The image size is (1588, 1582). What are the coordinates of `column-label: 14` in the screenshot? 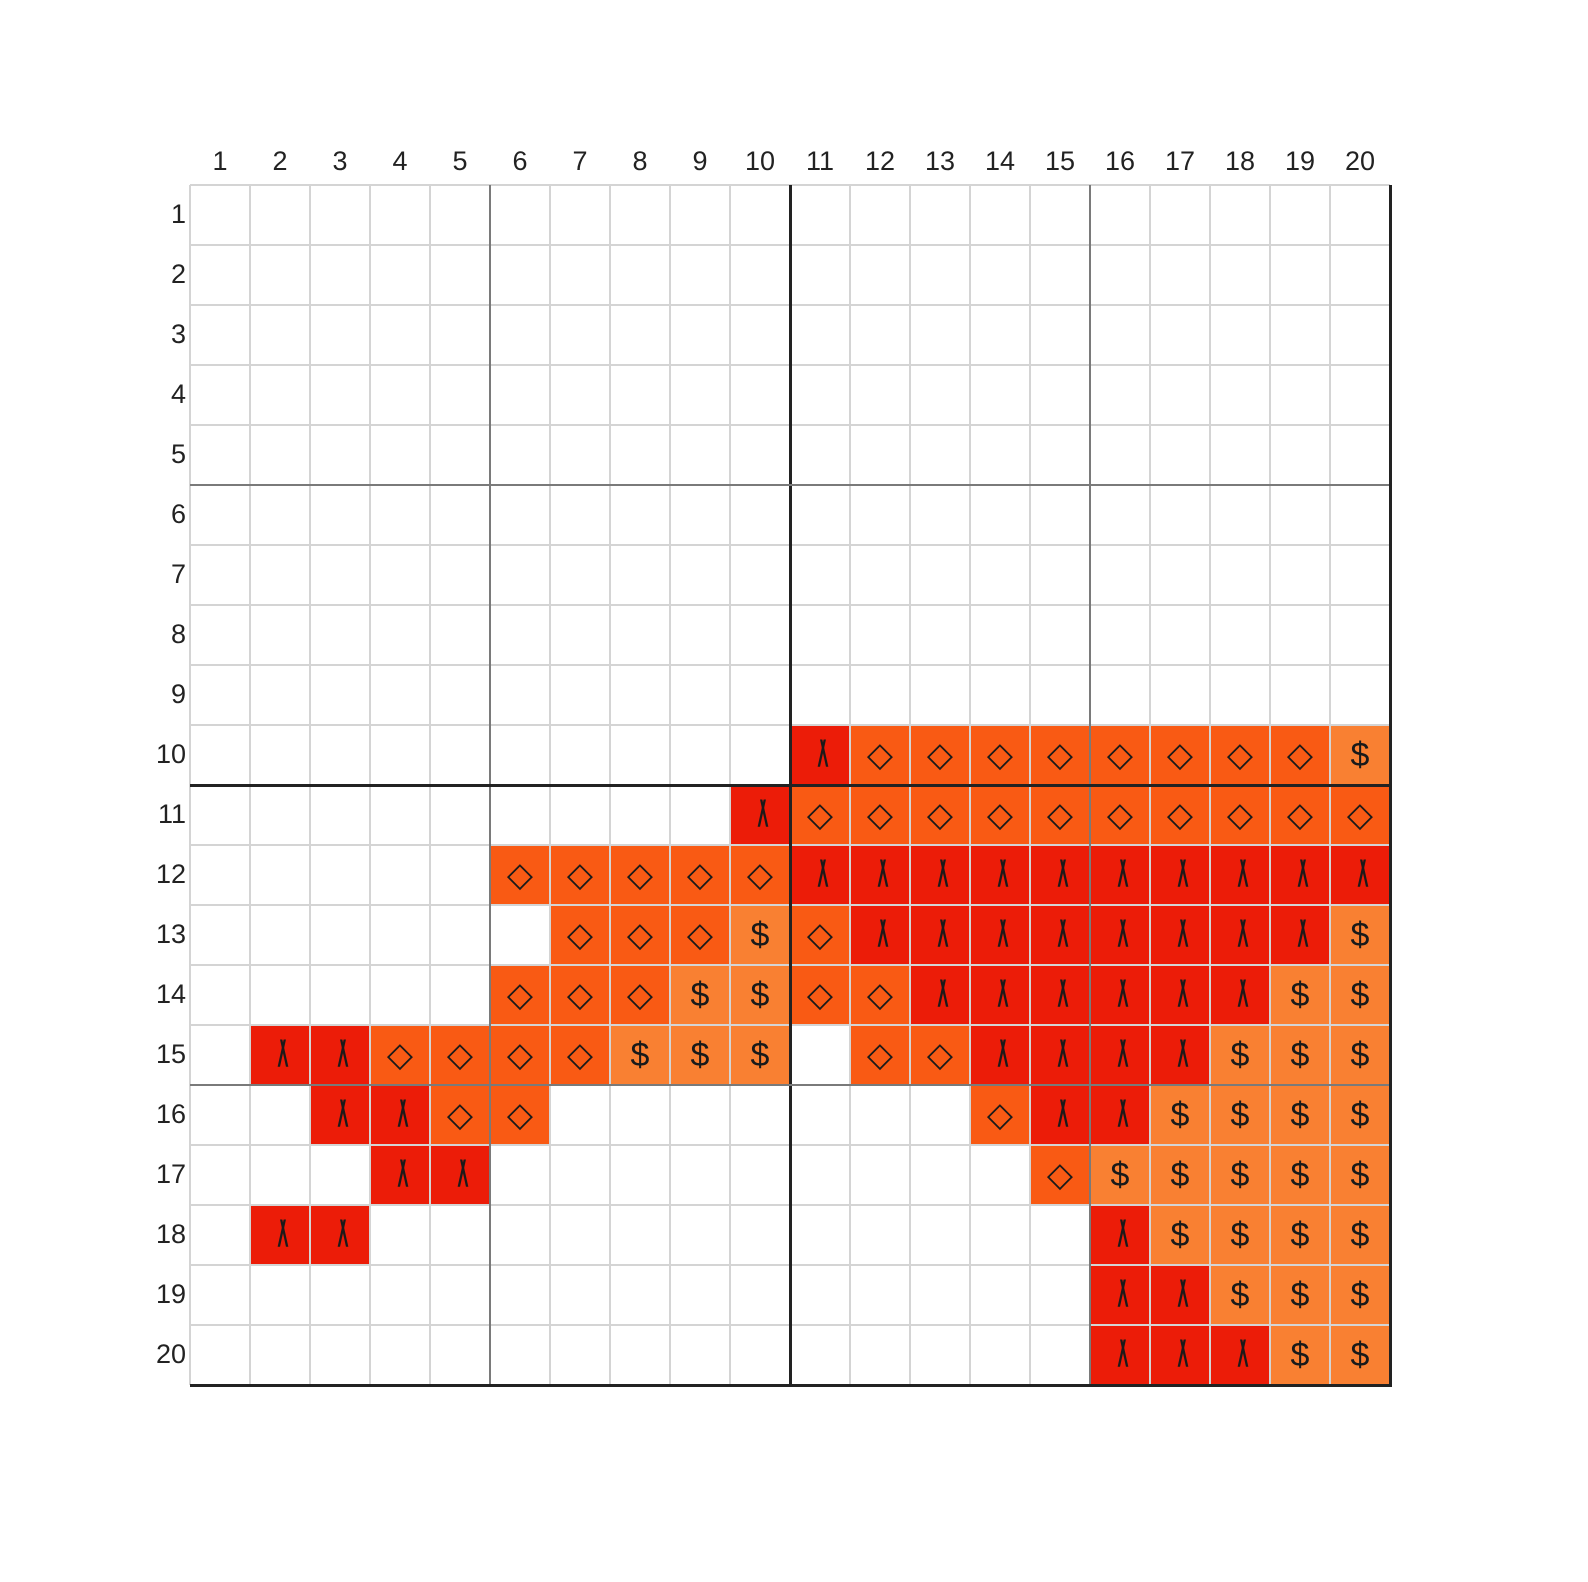 It's located at (1000, 161).